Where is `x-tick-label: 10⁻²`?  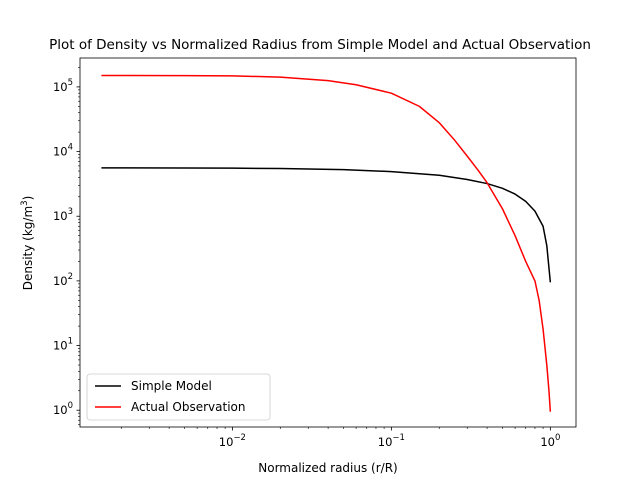 x-tick-label: 10⁻² is located at coordinates (232, 441).